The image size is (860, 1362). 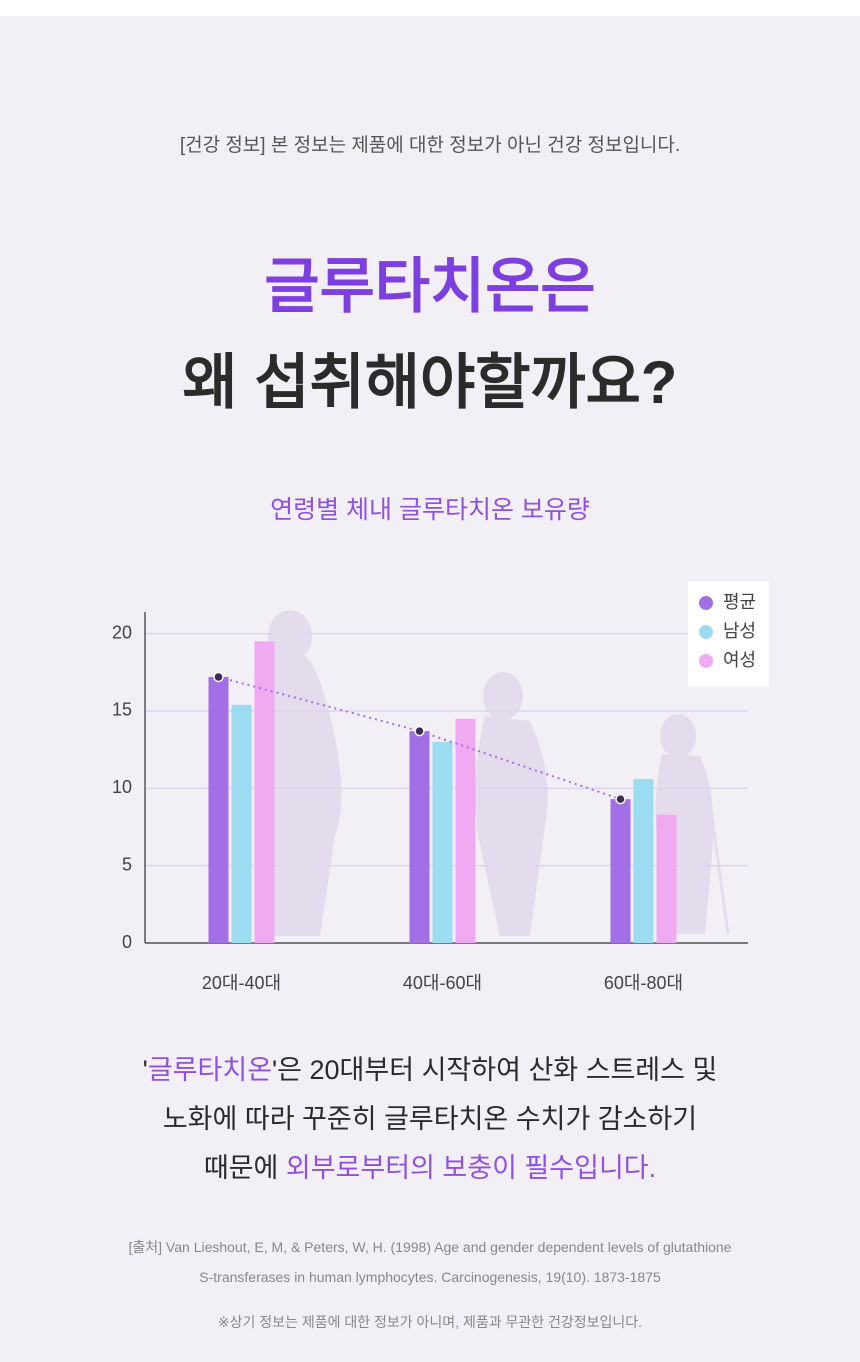 What do you see at coordinates (430, 145) in the screenshot?
I see `notice: [건강 정보] 본 정보는 제품에 대한 정보가 아닌 건강 정보입니다.` at bounding box center [430, 145].